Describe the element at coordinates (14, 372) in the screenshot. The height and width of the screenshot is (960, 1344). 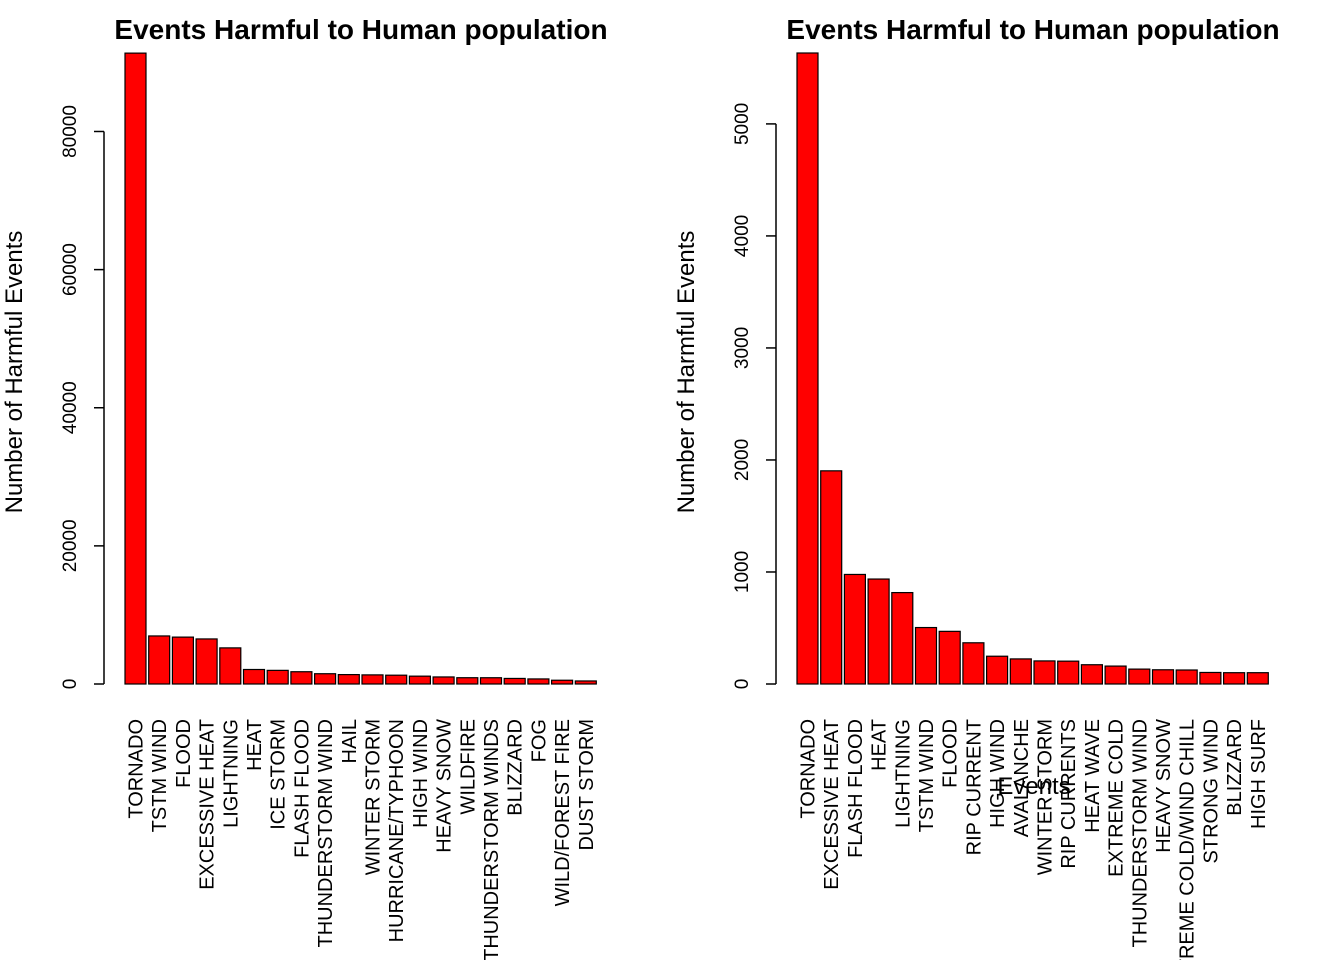
I see `left-chart-ylabel: Number of Harmful Events` at that location.